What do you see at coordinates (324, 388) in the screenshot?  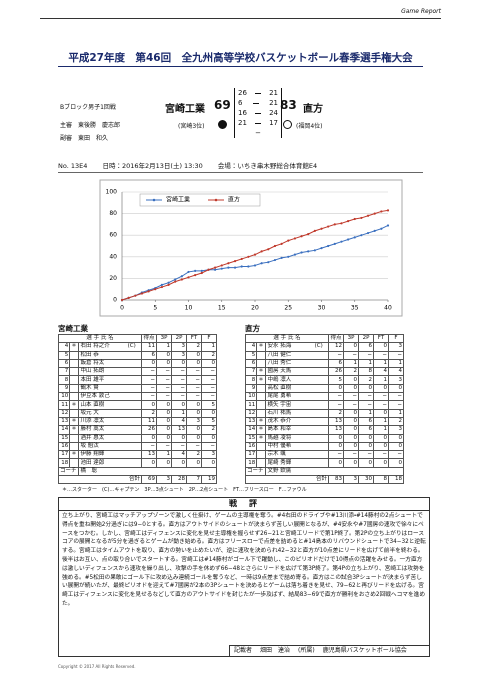 I see `player-row: 9 高松 直樹 0 0 0 0 0` at bounding box center [324, 388].